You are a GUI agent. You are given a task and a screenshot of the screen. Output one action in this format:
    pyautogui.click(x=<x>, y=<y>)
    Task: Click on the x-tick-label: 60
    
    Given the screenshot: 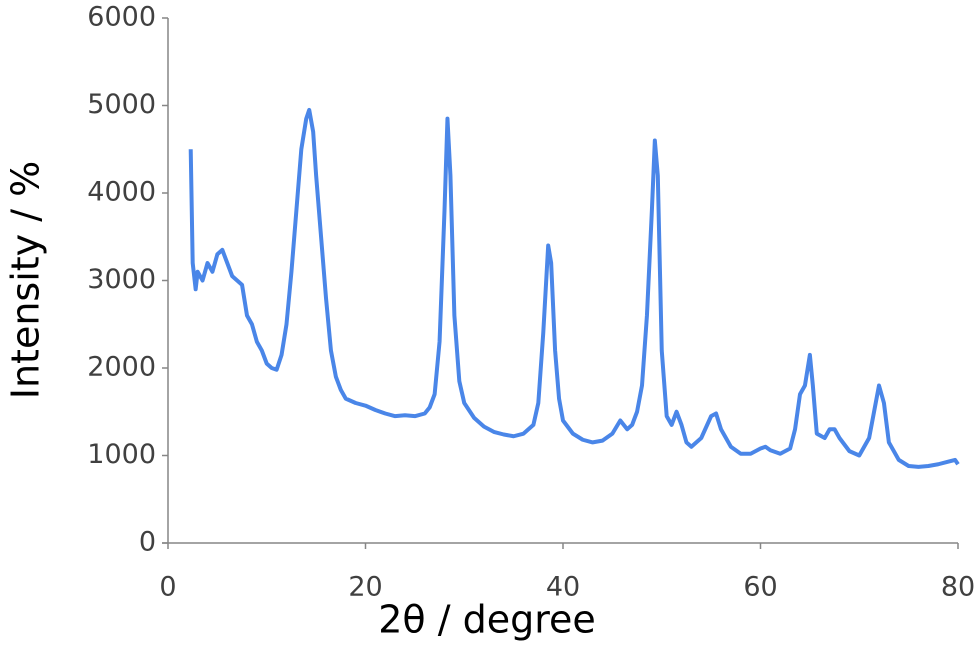 What is the action you would take?
    pyautogui.click(x=760, y=587)
    